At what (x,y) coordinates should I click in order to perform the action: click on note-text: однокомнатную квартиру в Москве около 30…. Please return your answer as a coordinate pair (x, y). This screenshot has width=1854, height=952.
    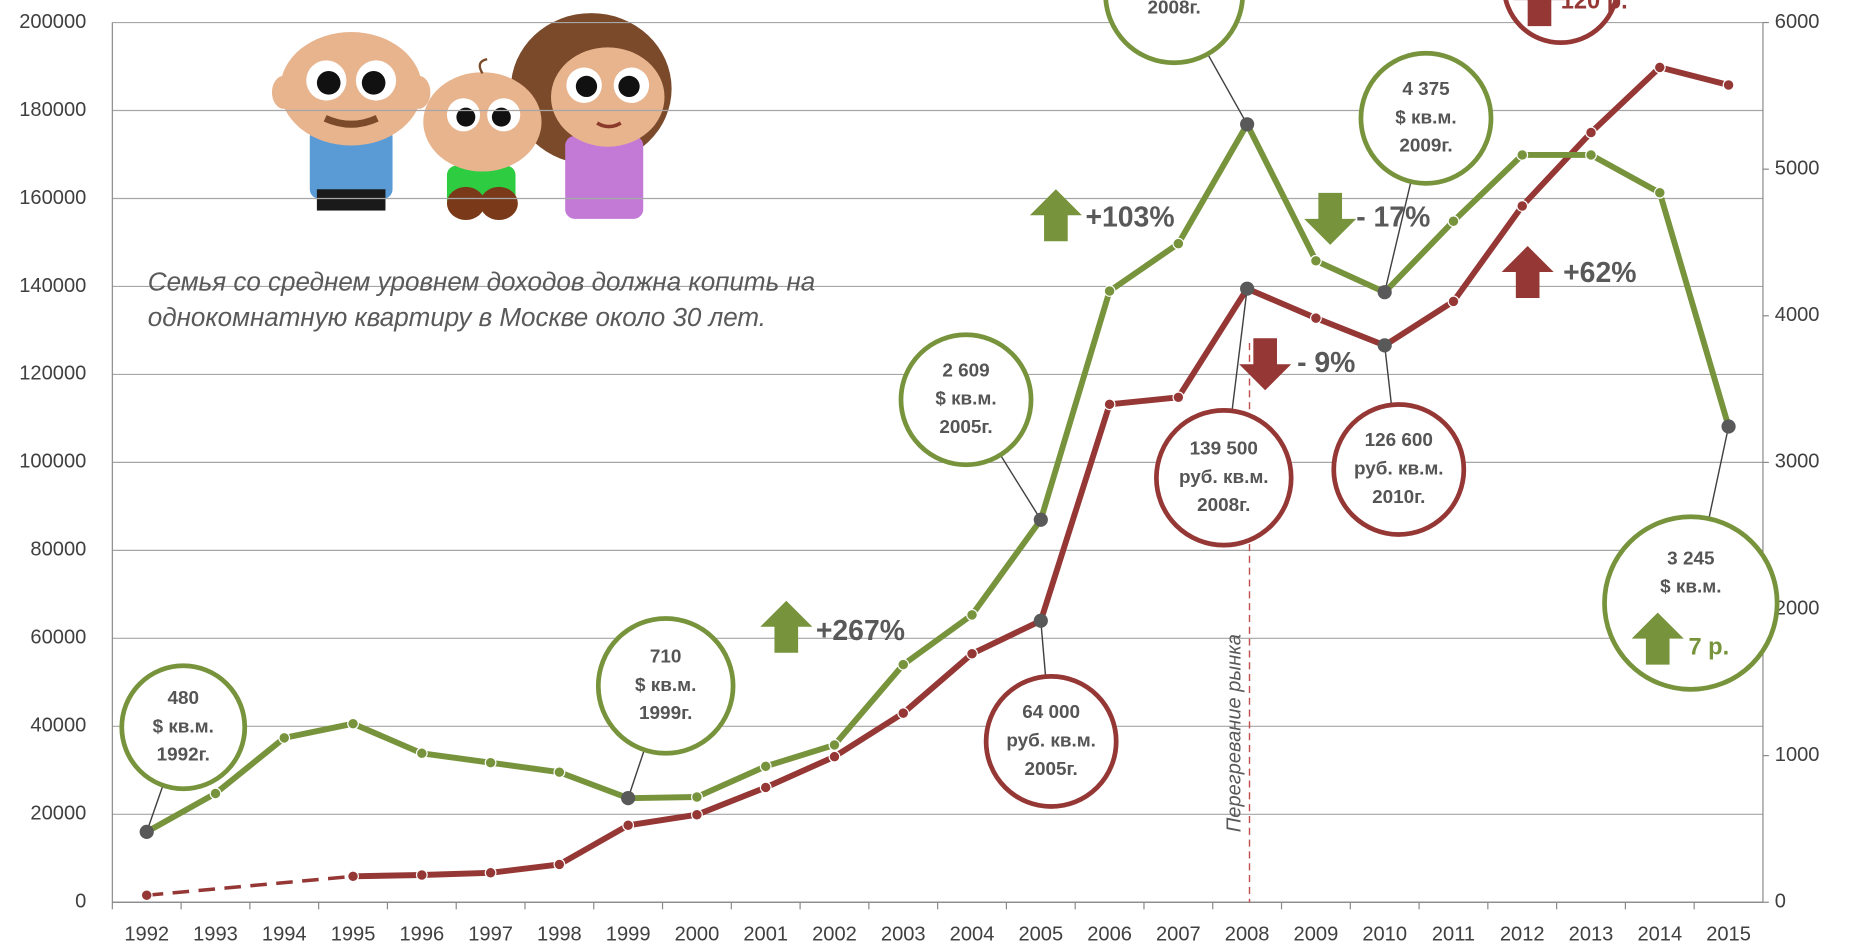
    Looking at the image, I should click on (457, 317).